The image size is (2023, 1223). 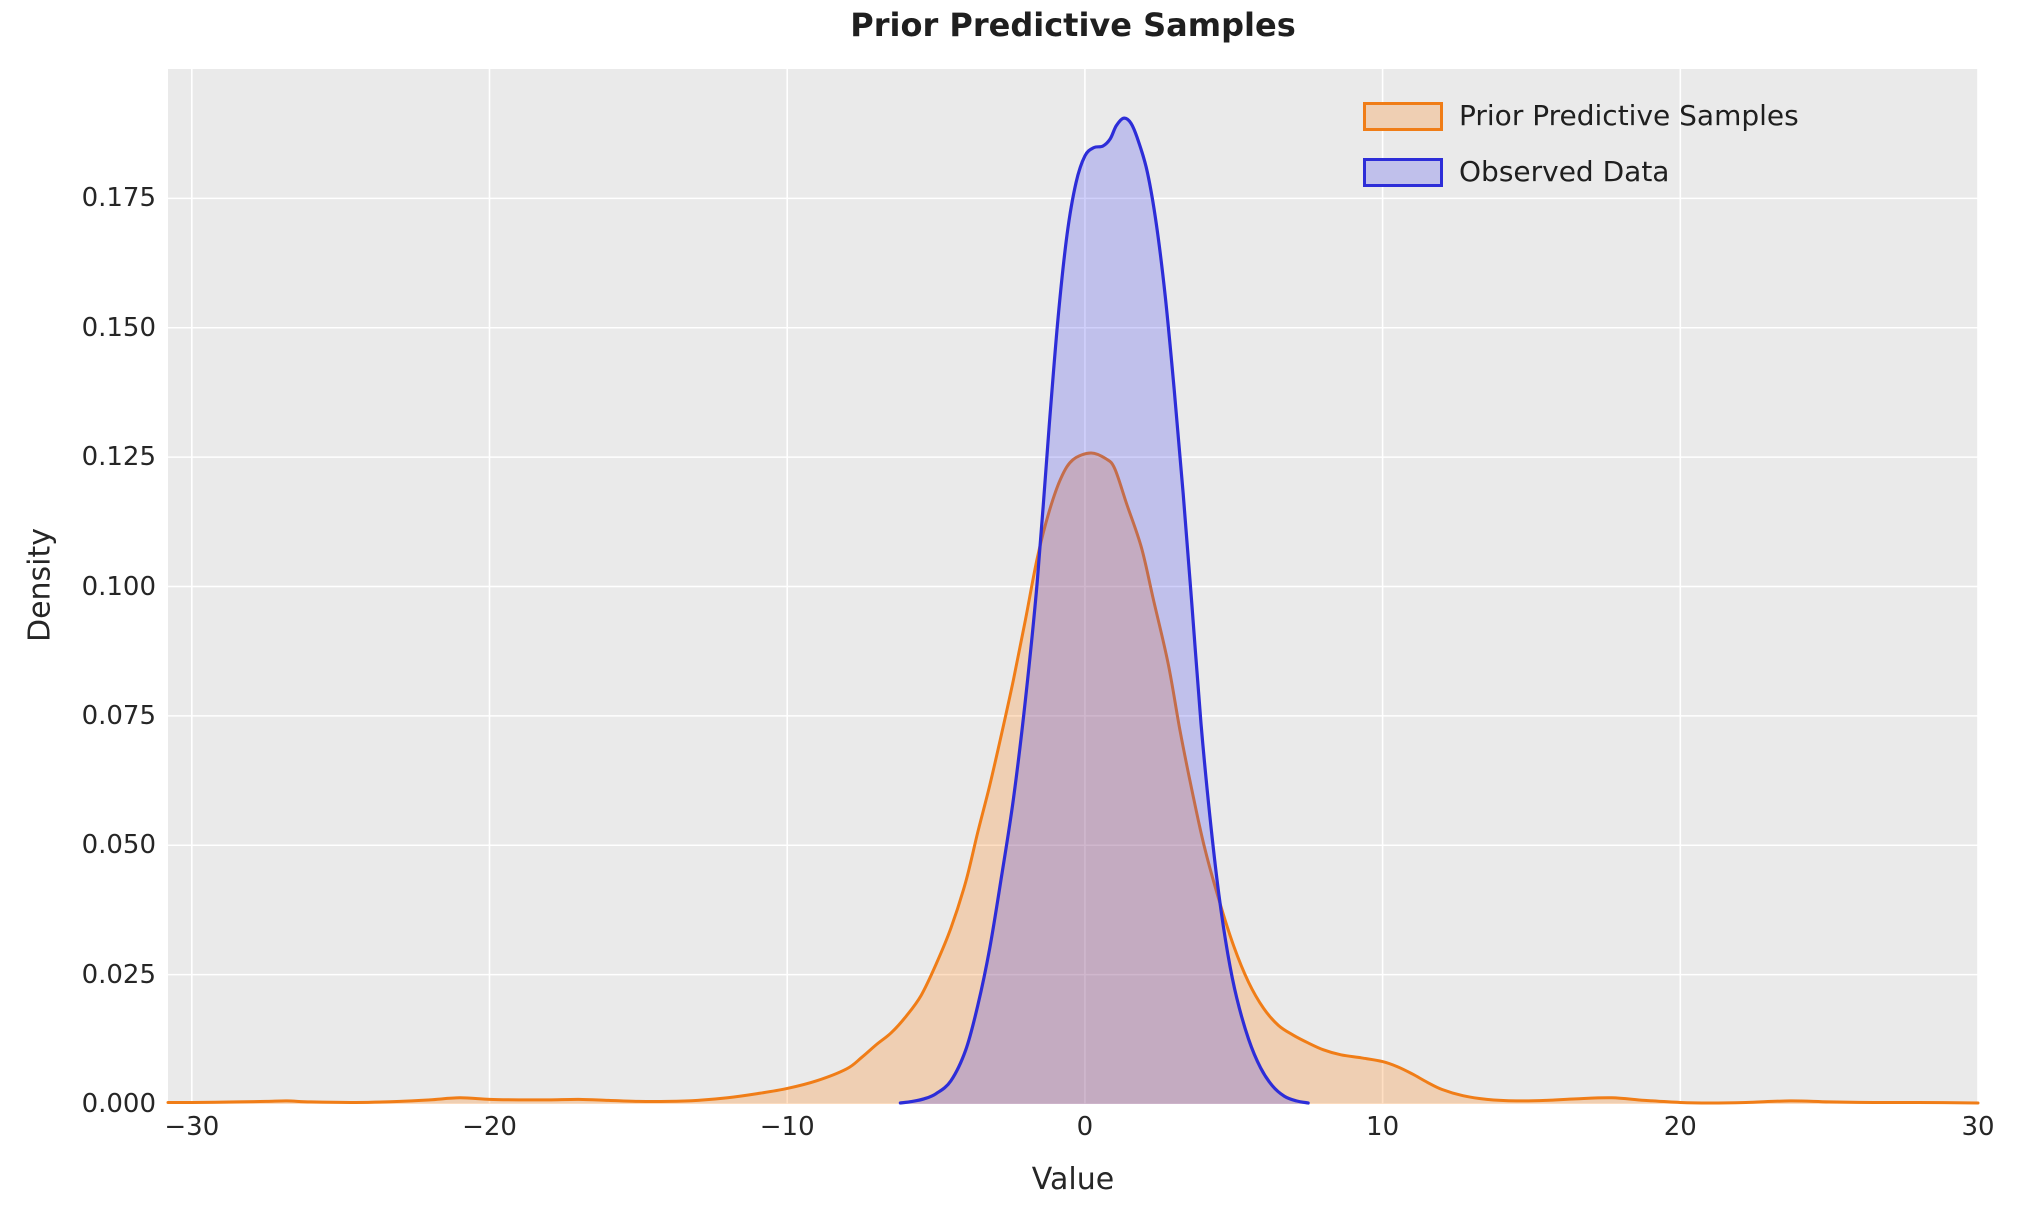 I want to click on legend: Prior Predictive Samples Observed Data, so click(x=1581, y=156).